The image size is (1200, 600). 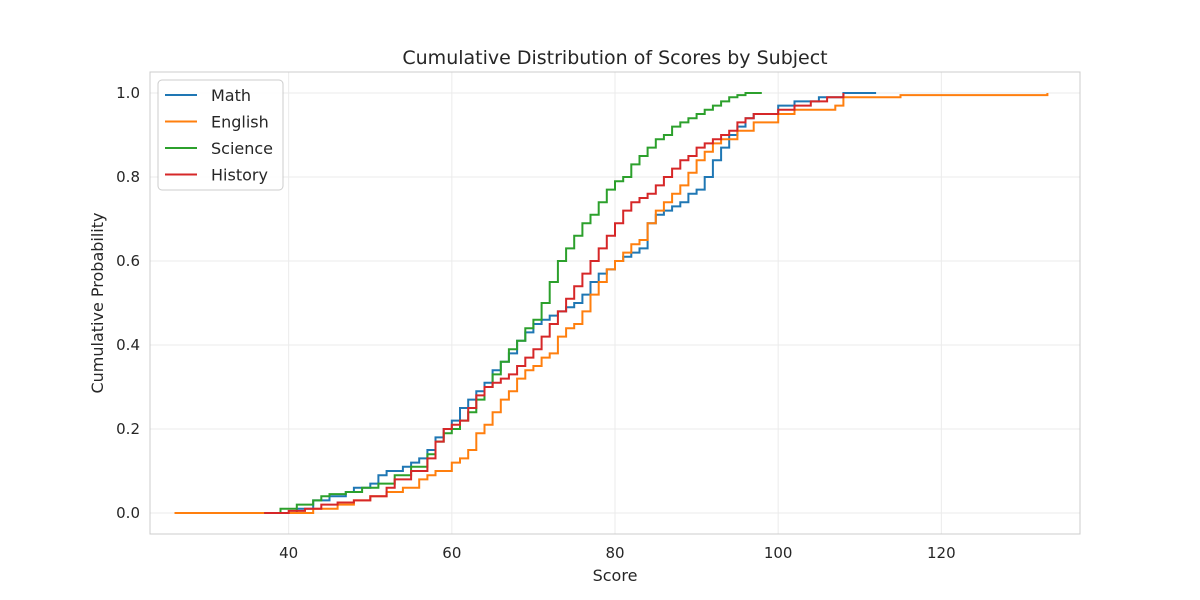 I want to click on x-tick-label: 120, so click(x=941, y=553).